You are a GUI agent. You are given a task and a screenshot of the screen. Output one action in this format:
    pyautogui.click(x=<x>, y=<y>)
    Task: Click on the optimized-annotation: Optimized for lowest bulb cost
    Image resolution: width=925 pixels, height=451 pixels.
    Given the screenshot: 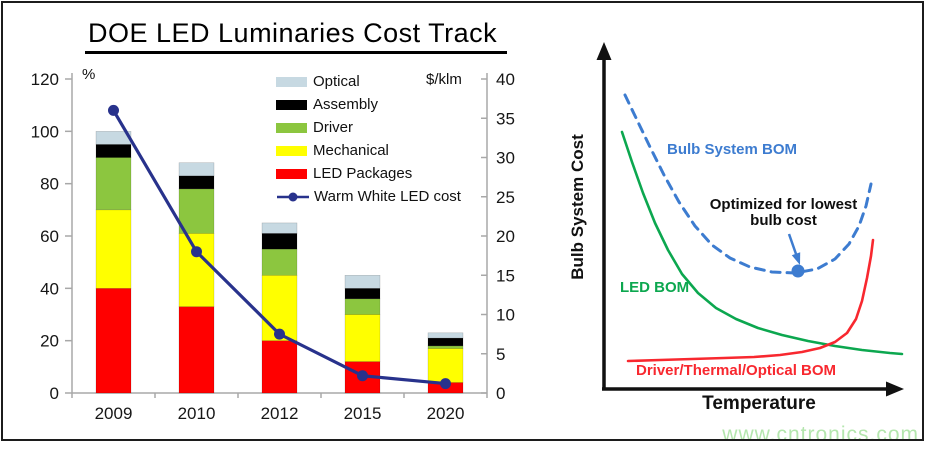 What is the action you would take?
    pyautogui.click(x=783, y=212)
    